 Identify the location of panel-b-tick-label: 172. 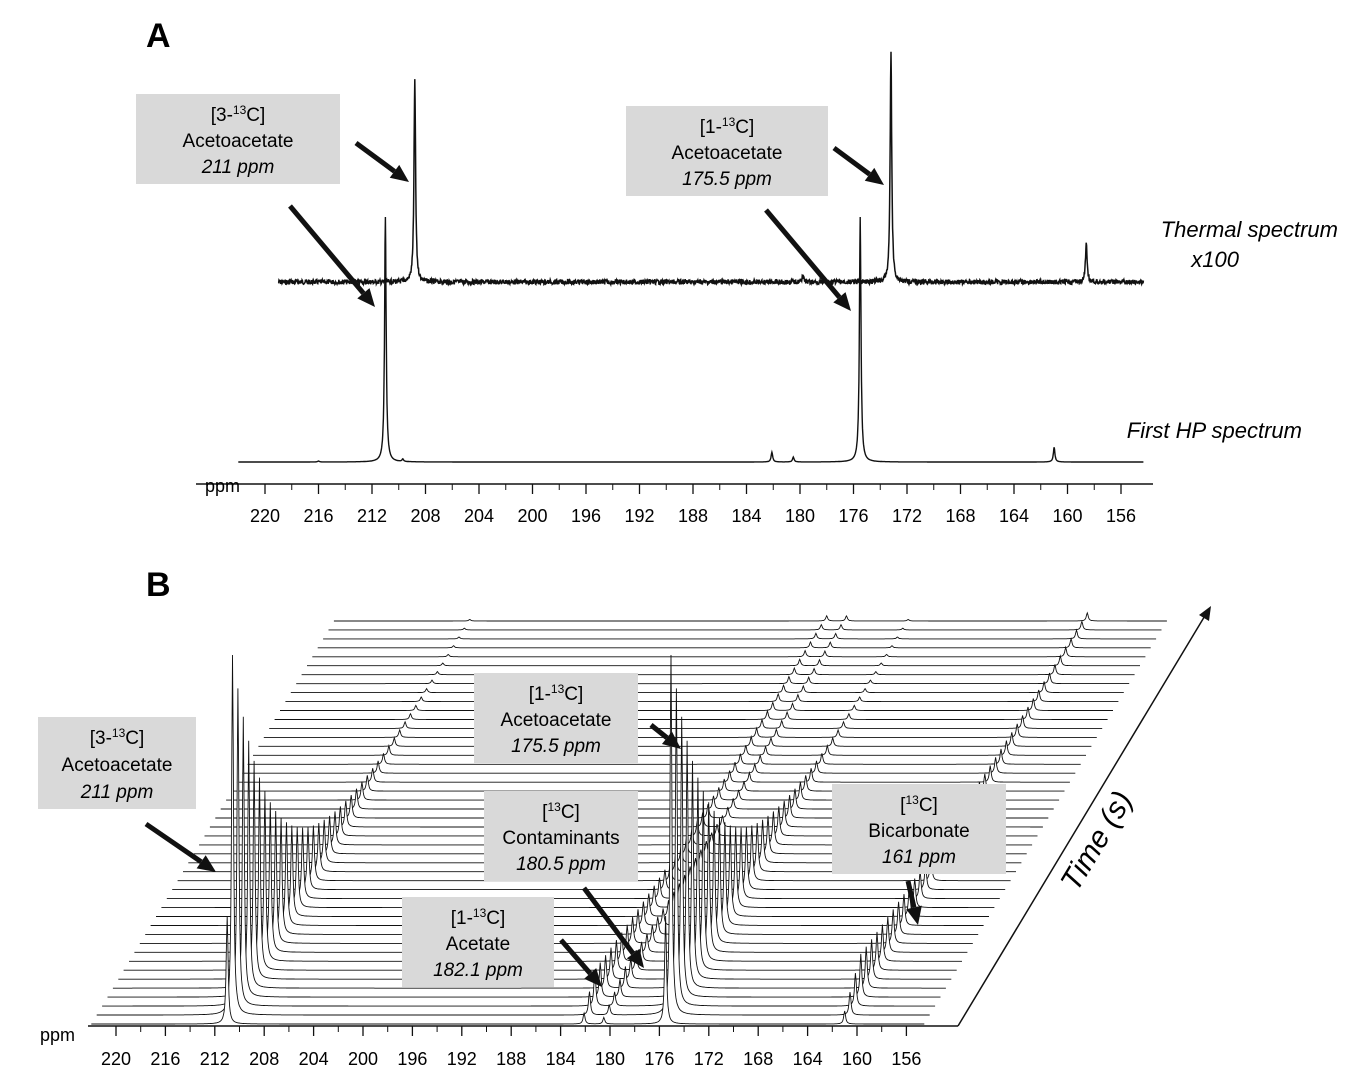
(709, 1059).